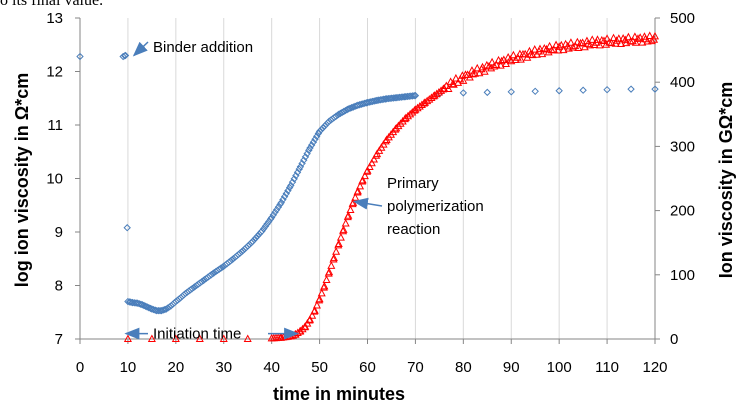  I want to click on x-tick-label: 10, so click(128, 367).